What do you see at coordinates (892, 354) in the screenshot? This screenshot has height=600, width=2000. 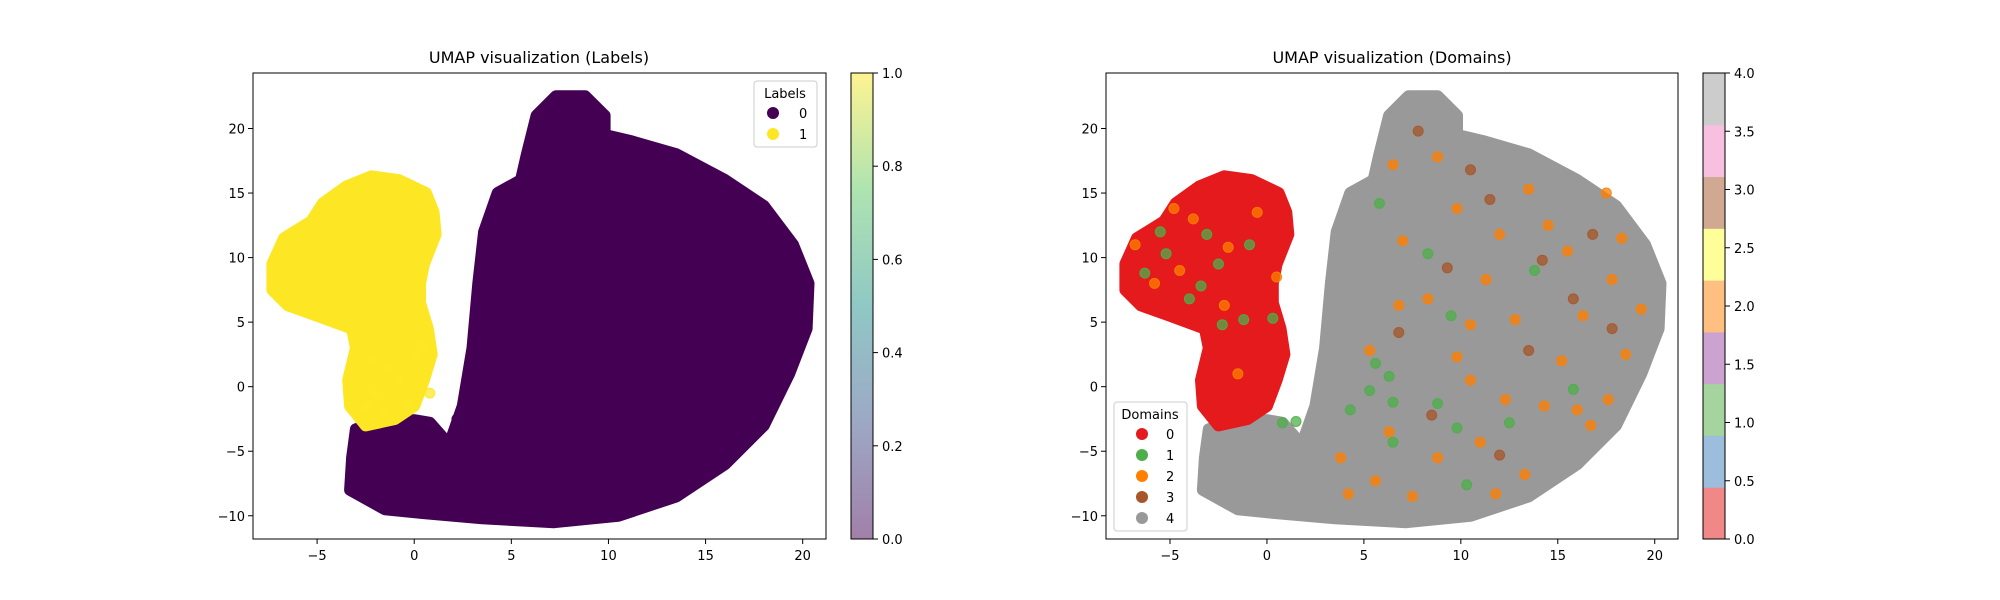 I see `colorbar-tick-label: 0.4` at bounding box center [892, 354].